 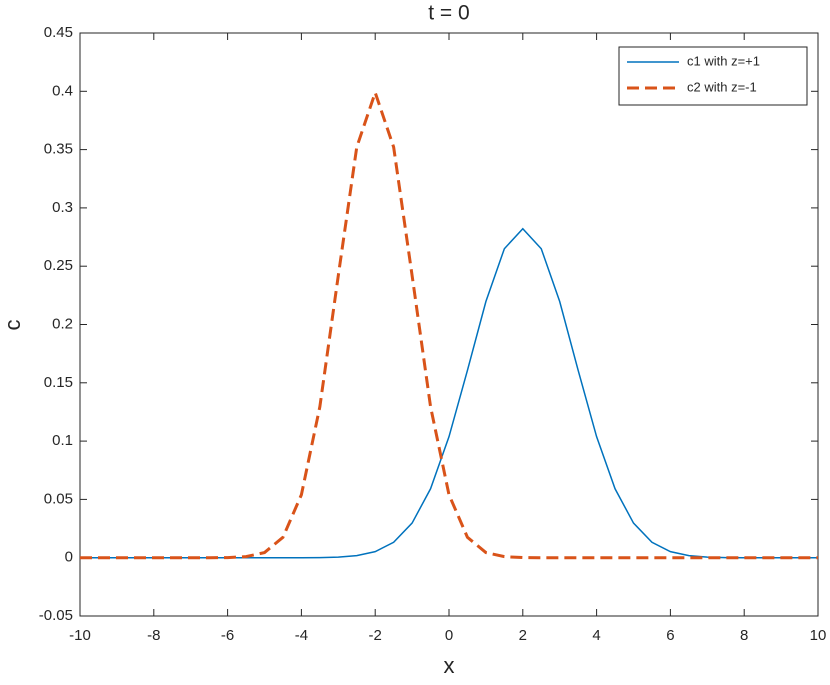 I want to click on y-tick-label: -0.05, so click(x=56, y=615).